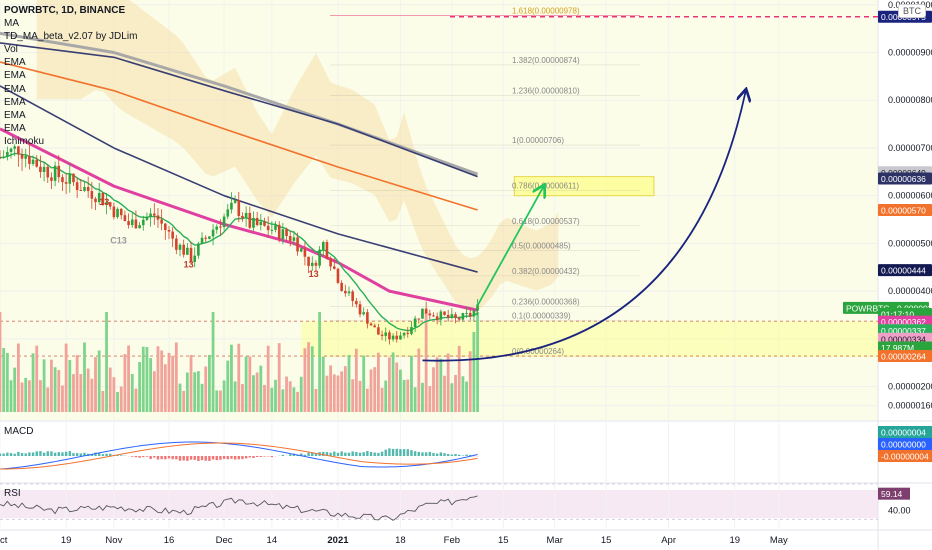  I want to click on price-axis-tag: 0.00000636, so click(905, 178).